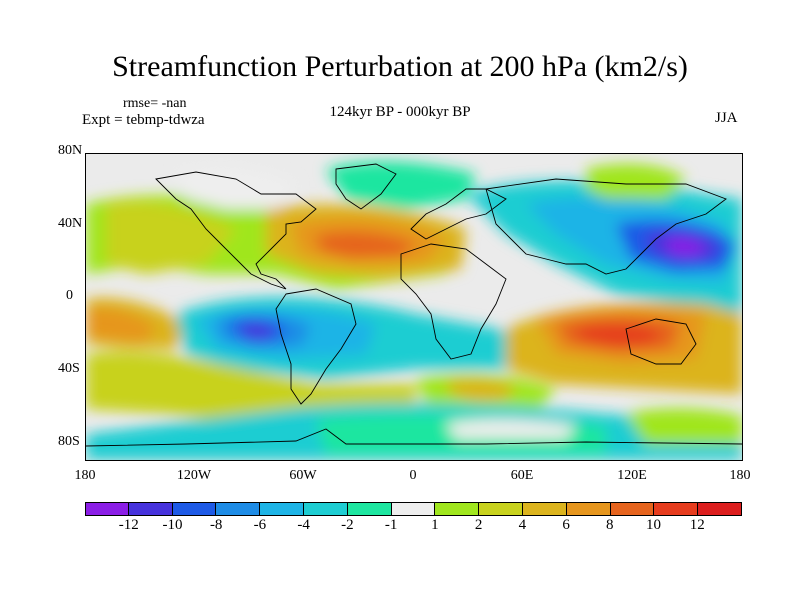 This screenshot has width=800, height=600. I want to click on field-positive-south-atlantic-core, so click(481, 389).